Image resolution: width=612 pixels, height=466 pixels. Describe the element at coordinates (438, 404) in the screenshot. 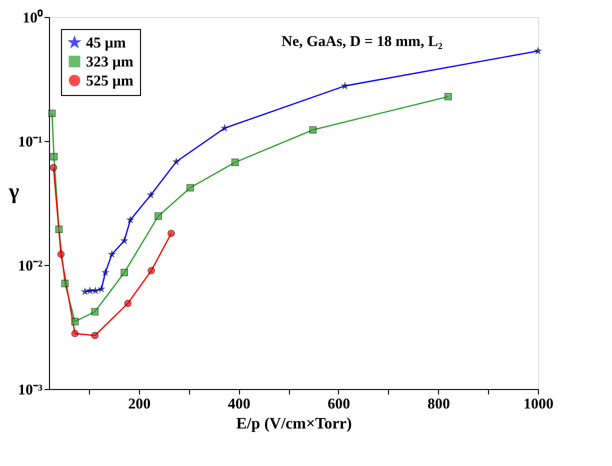

I see `x-tick-label: 800` at that location.